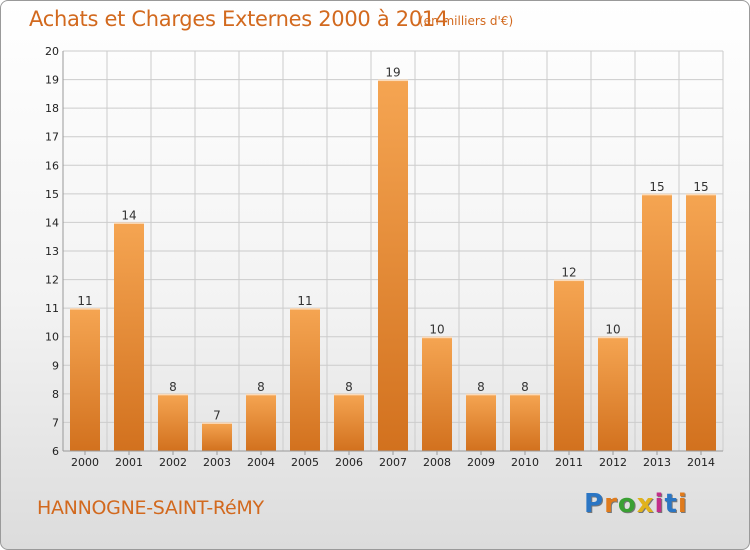  What do you see at coordinates (52, 108) in the screenshot?
I see `y-tick-label: 18` at bounding box center [52, 108].